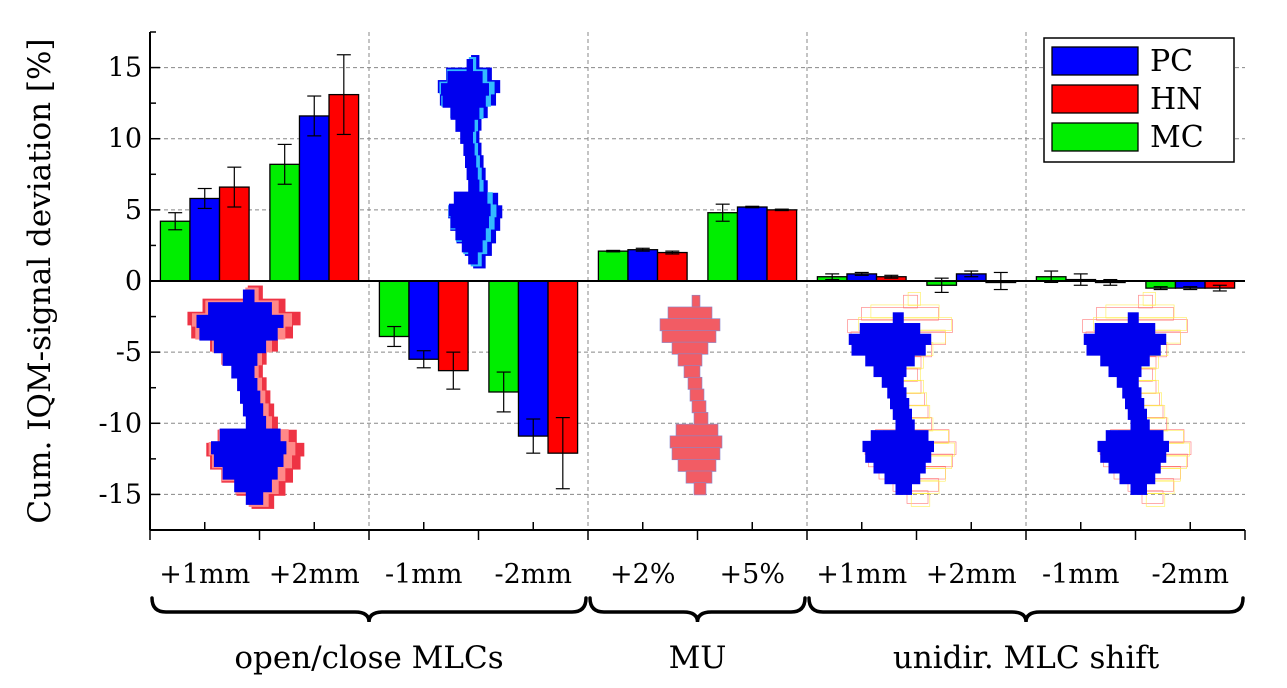 The height and width of the screenshot is (688, 1287). Describe the element at coordinates (533, 574) in the screenshot. I see `x-tick-label: -2mm` at that location.